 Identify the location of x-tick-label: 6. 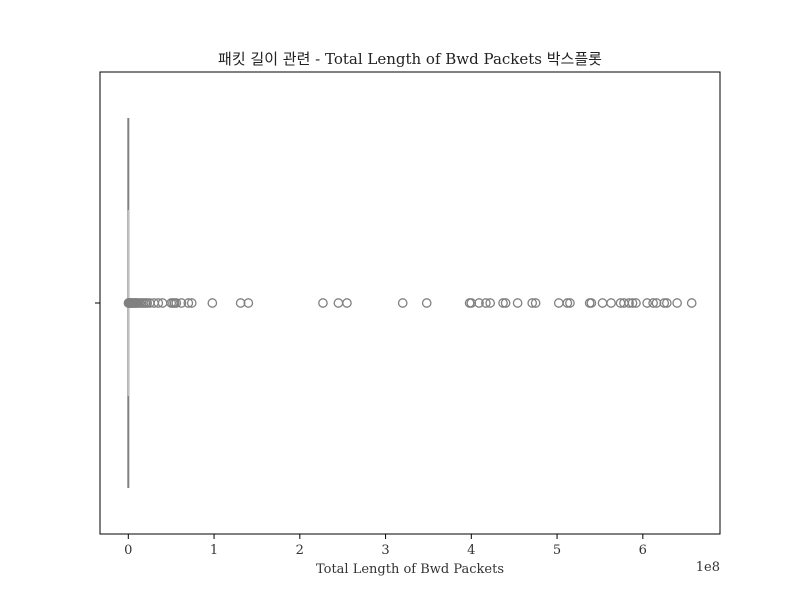
(643, 550).